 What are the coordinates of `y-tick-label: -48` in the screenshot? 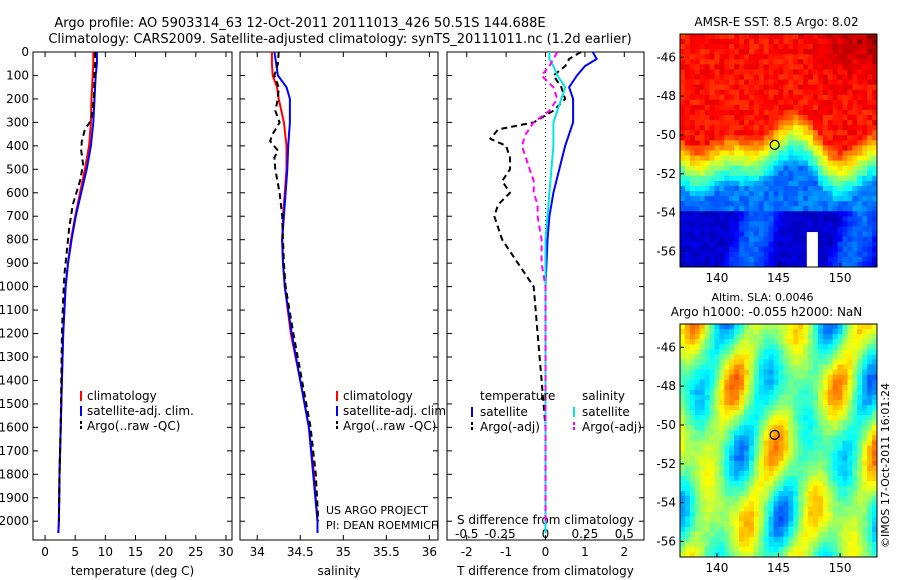 It's located at (666, 96).